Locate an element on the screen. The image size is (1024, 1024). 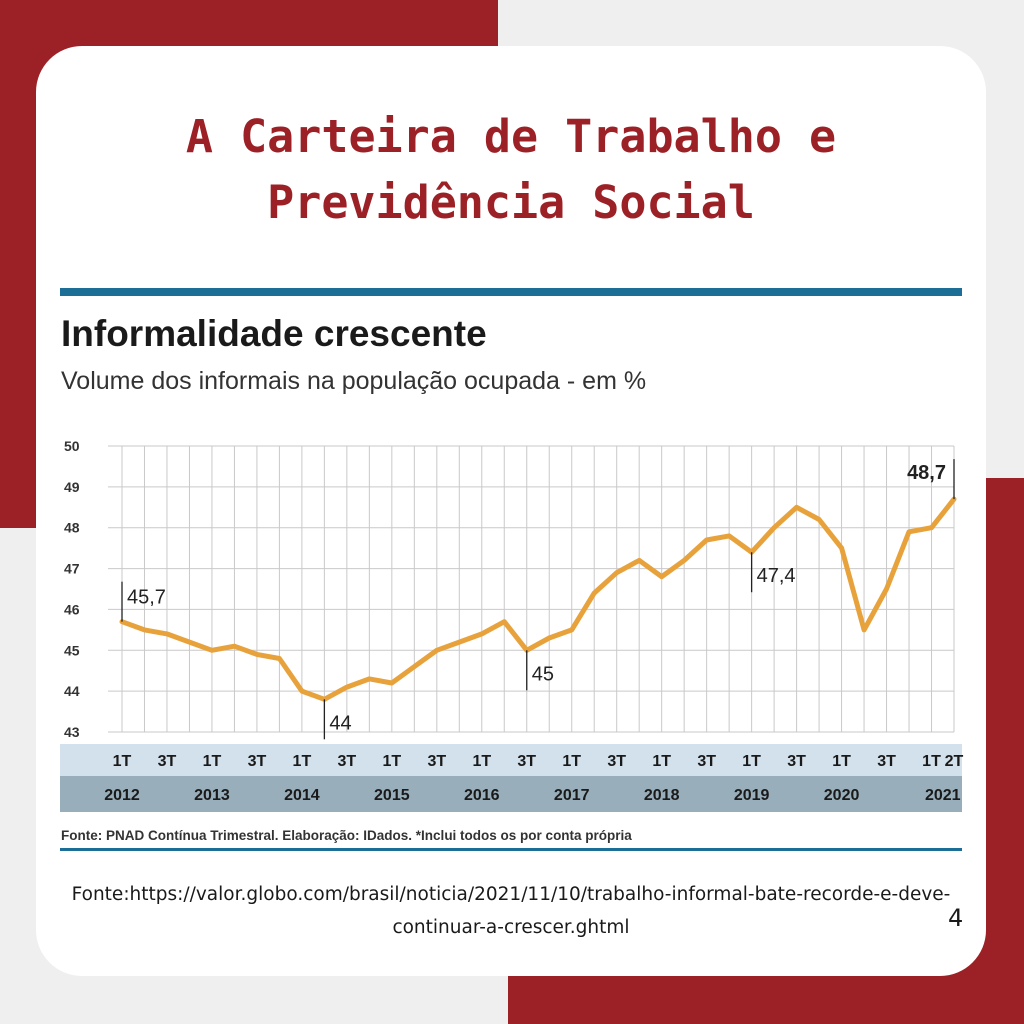
data-label: 44 is located at coordinates (340, 723).